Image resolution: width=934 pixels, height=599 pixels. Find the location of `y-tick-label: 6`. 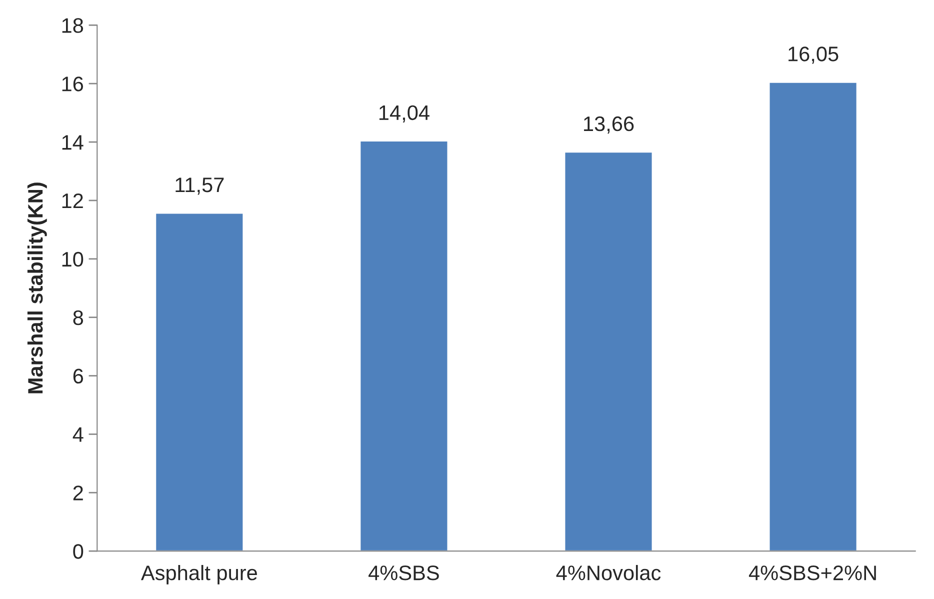

y-tick-label: 6 is located at coordinates (78, 376).